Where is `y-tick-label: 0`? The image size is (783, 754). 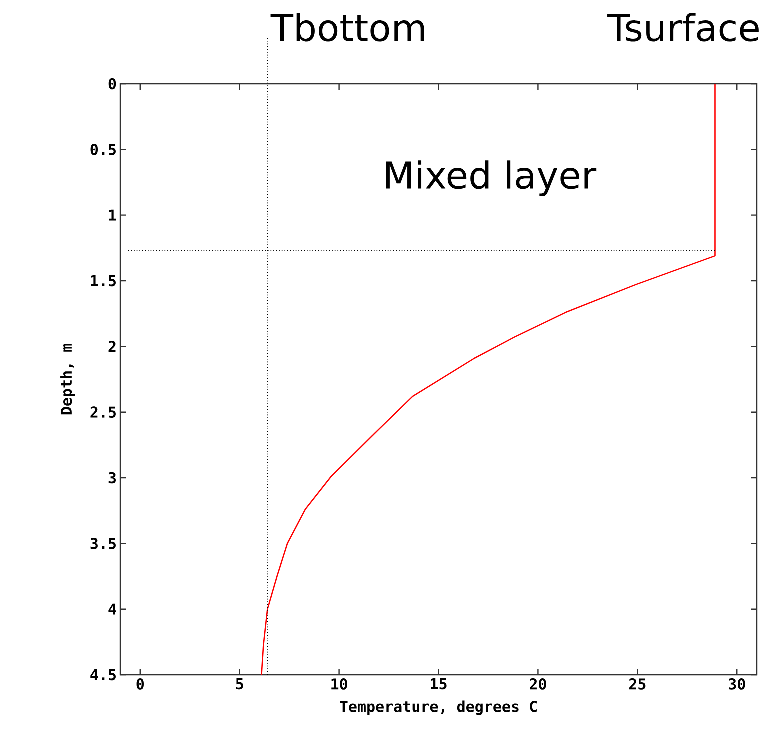
y-tick-label: 0 is located at coordinates (112, 84).